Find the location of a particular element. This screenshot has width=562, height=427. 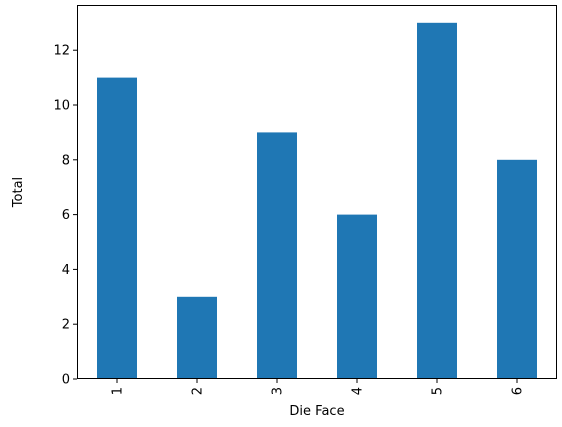

y-axis-ticks: 0 2 4 6 8 10 12 is located at coordinates (65, 216).